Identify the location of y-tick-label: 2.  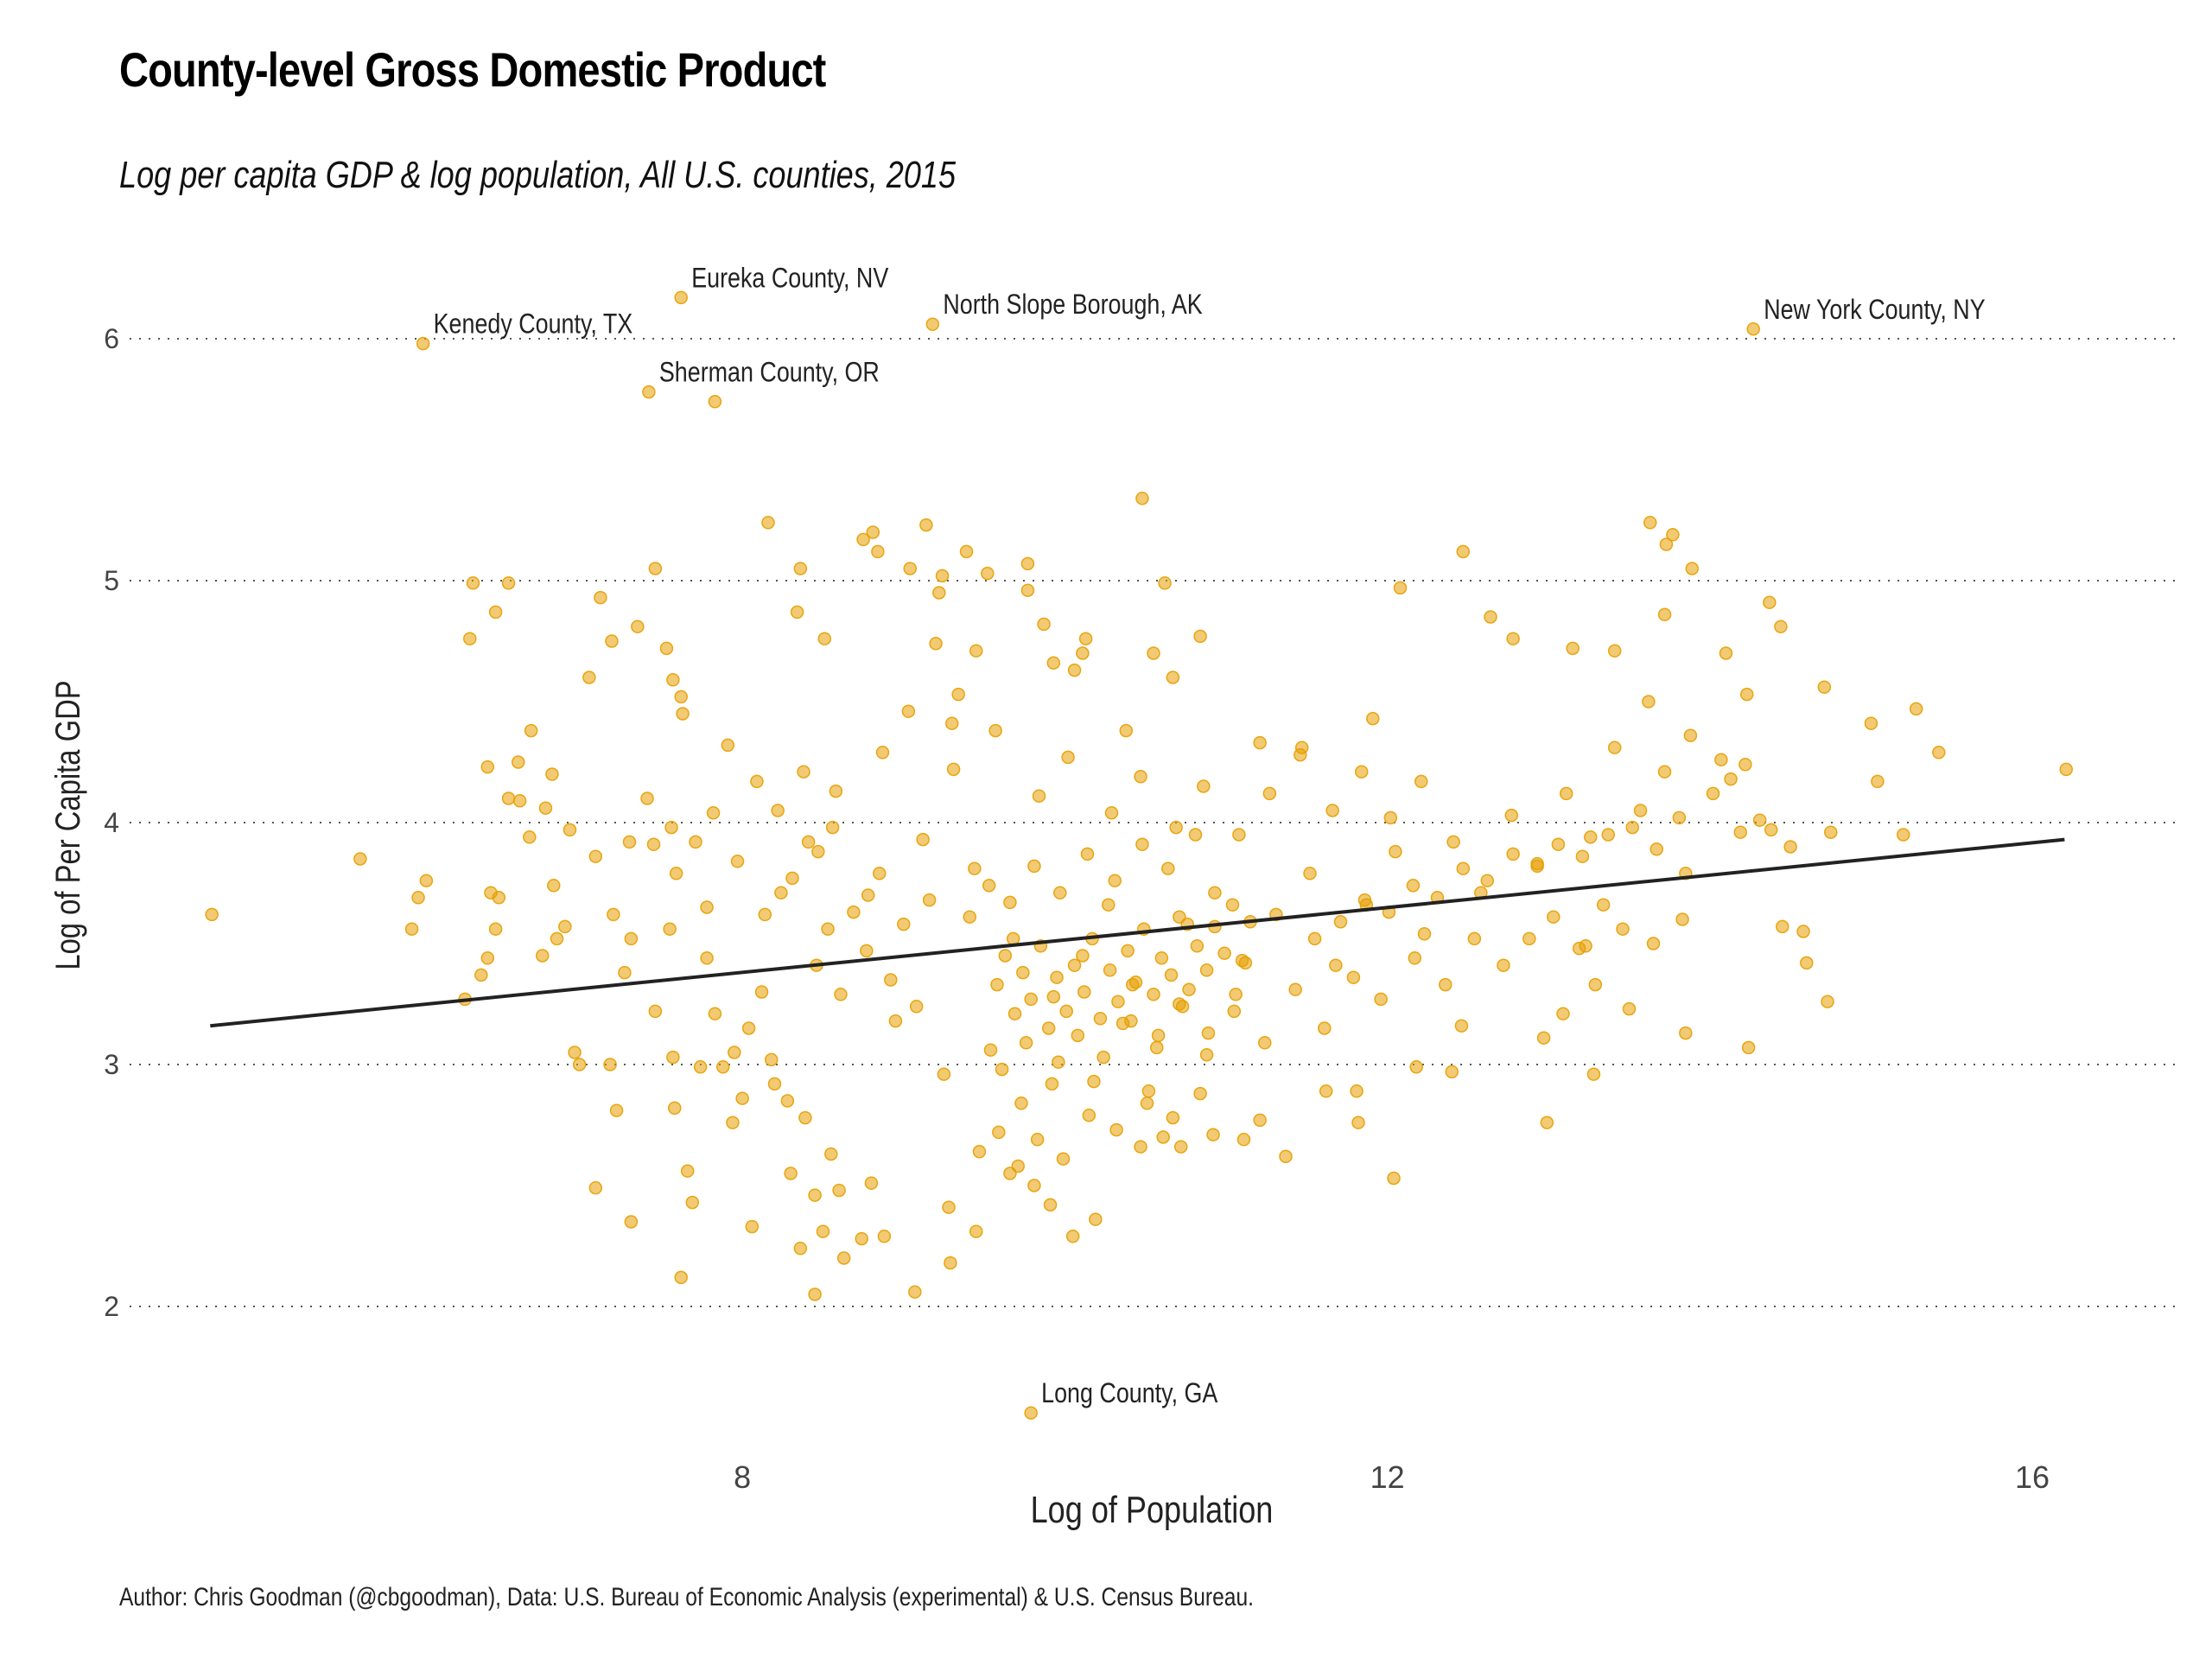
(111, 1306).